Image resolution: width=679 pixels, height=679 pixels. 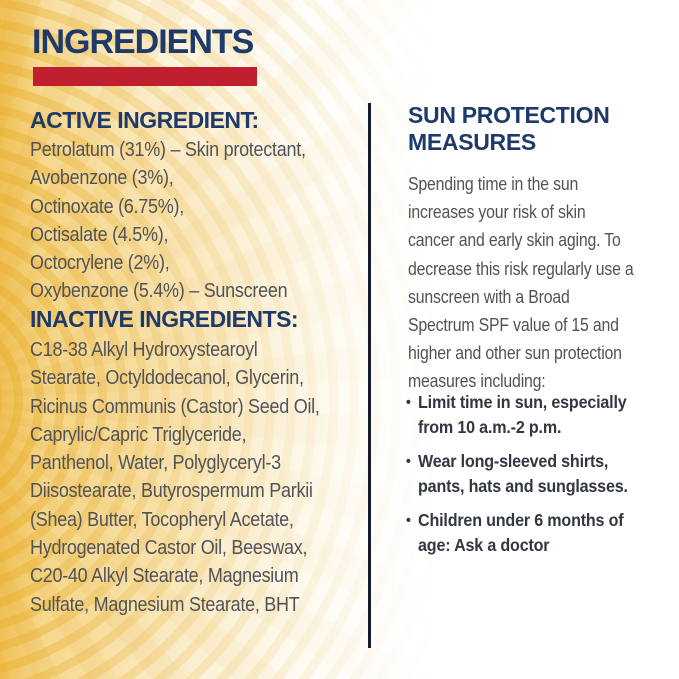 I want to click on inactive-ingredients-heading: INACTIVE INGREDIENTS:, so click(x=164, y=319).